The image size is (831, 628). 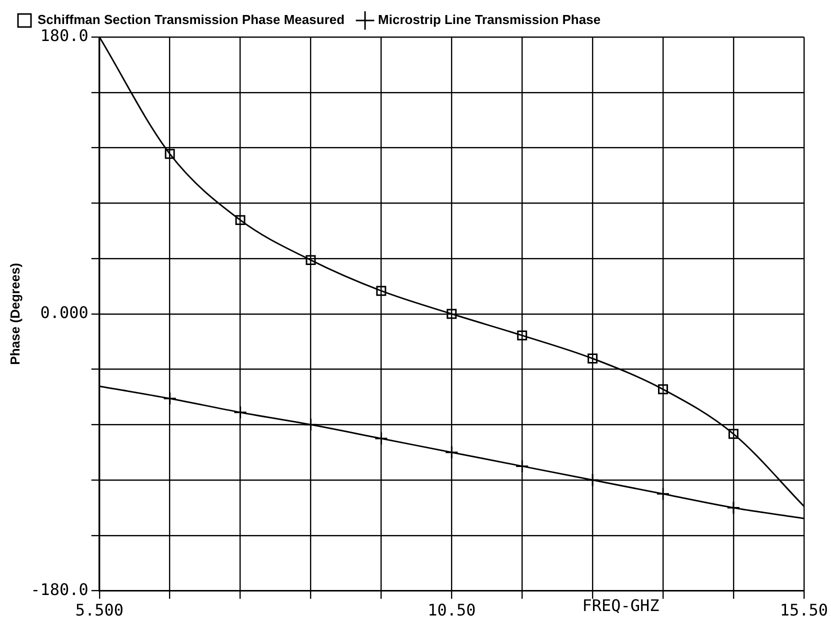 I want to click on y-tick-label: 0.000, so click(x=64, y=312).